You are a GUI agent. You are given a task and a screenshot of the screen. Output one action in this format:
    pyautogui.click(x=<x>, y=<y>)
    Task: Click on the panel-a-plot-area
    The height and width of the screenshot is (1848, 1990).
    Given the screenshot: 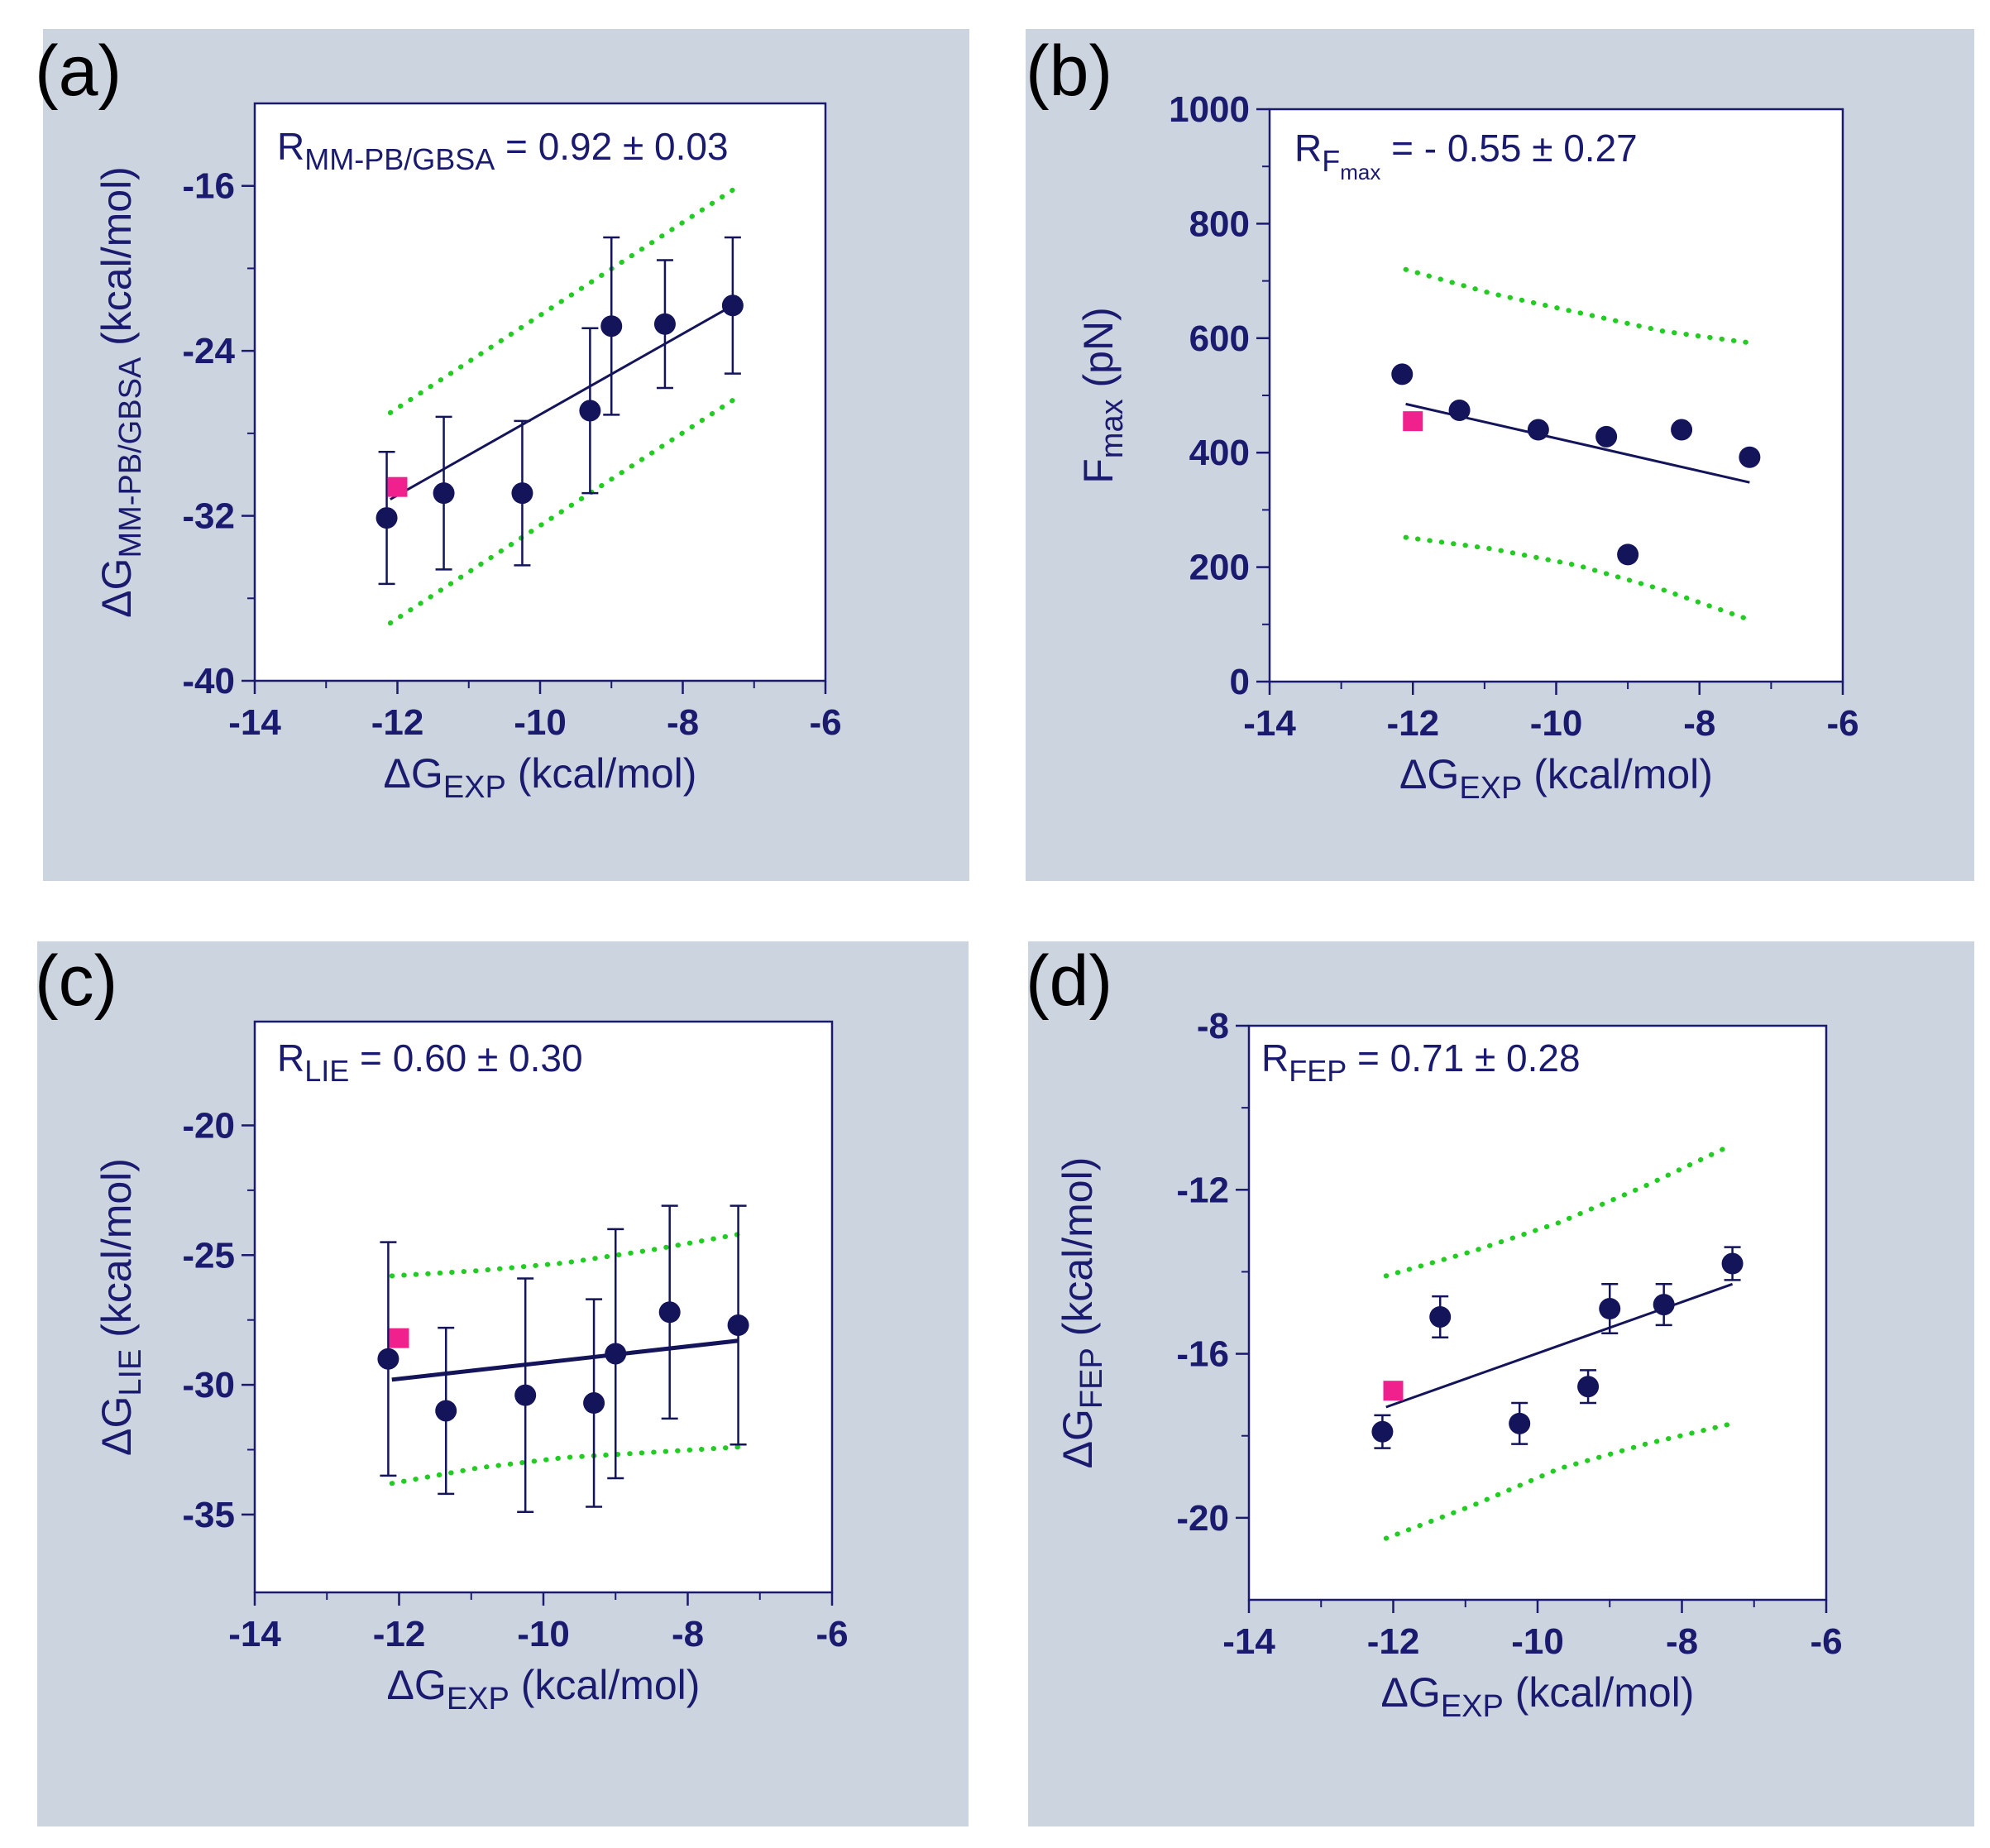 What is the action you would take?
    pyautogui.click(x=540, y=392)
    